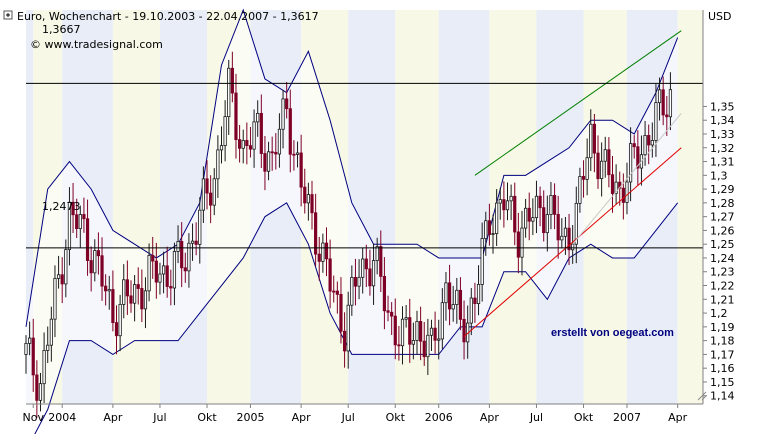  Describe the element at coordinates (34, 417) in the screenshot. I see `x-tick-label: Nov` at that location.